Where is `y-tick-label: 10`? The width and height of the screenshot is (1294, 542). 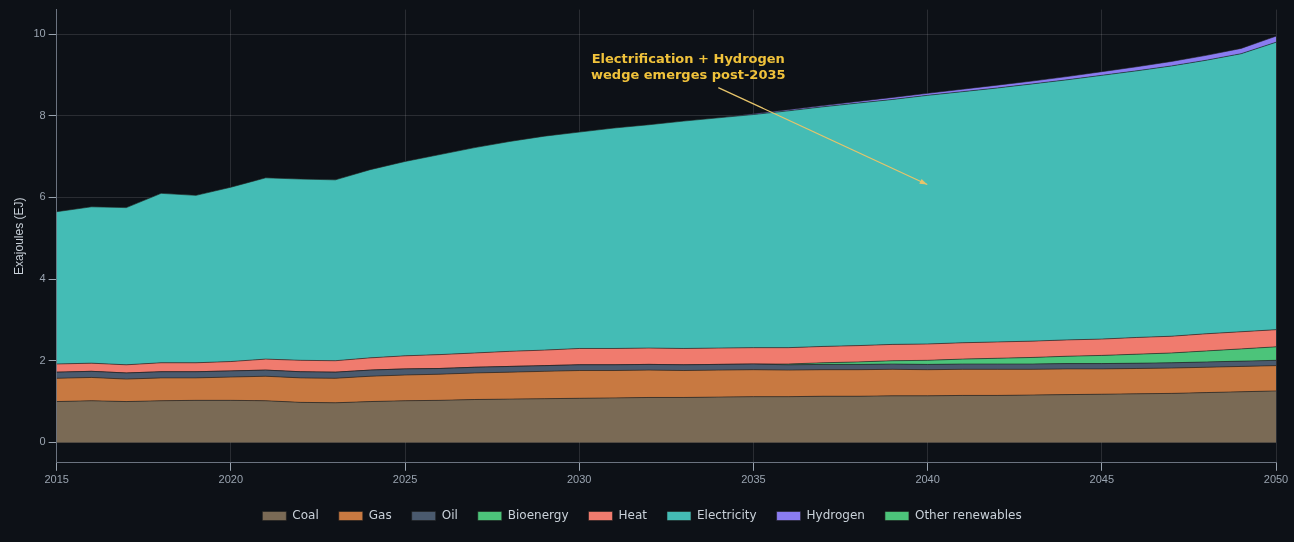 y-tick-label: 10 is located at coordinates (39, 33).